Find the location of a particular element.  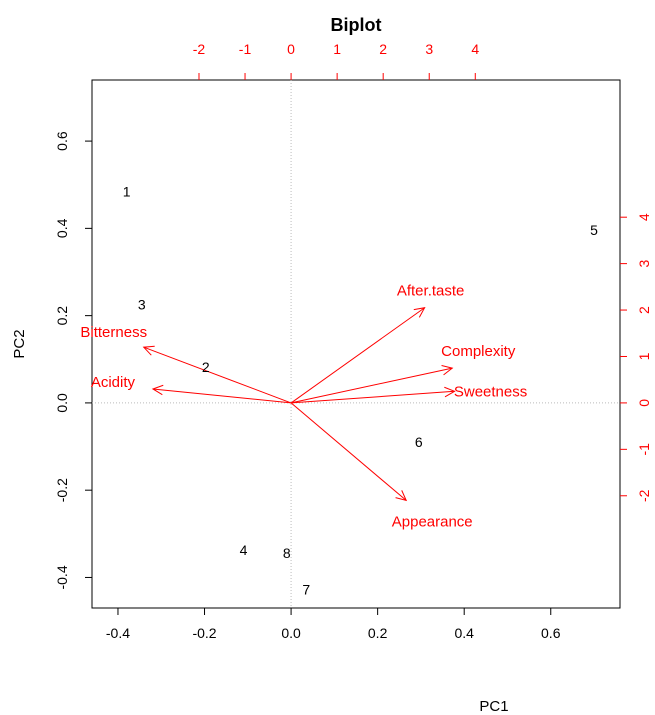

variable-label: Appearance is located at coordinates (432, 521).